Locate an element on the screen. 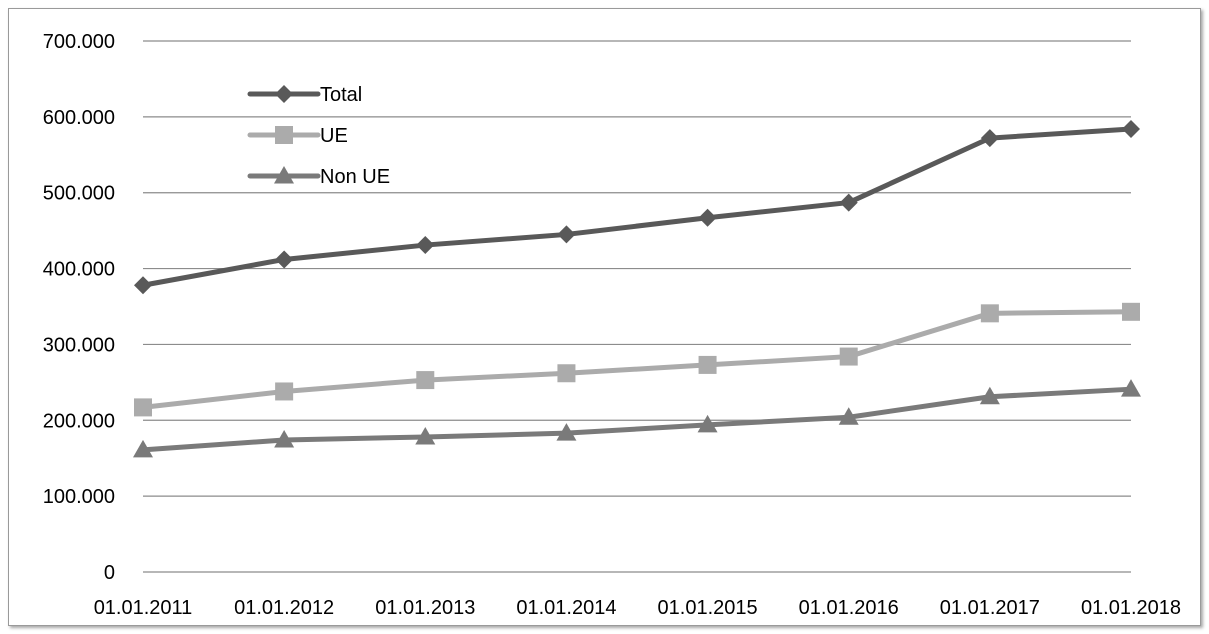 This screenshot has width=1209, height=634. x-tick-label: 01.01.2018 is located at coordinates (1131, 608).